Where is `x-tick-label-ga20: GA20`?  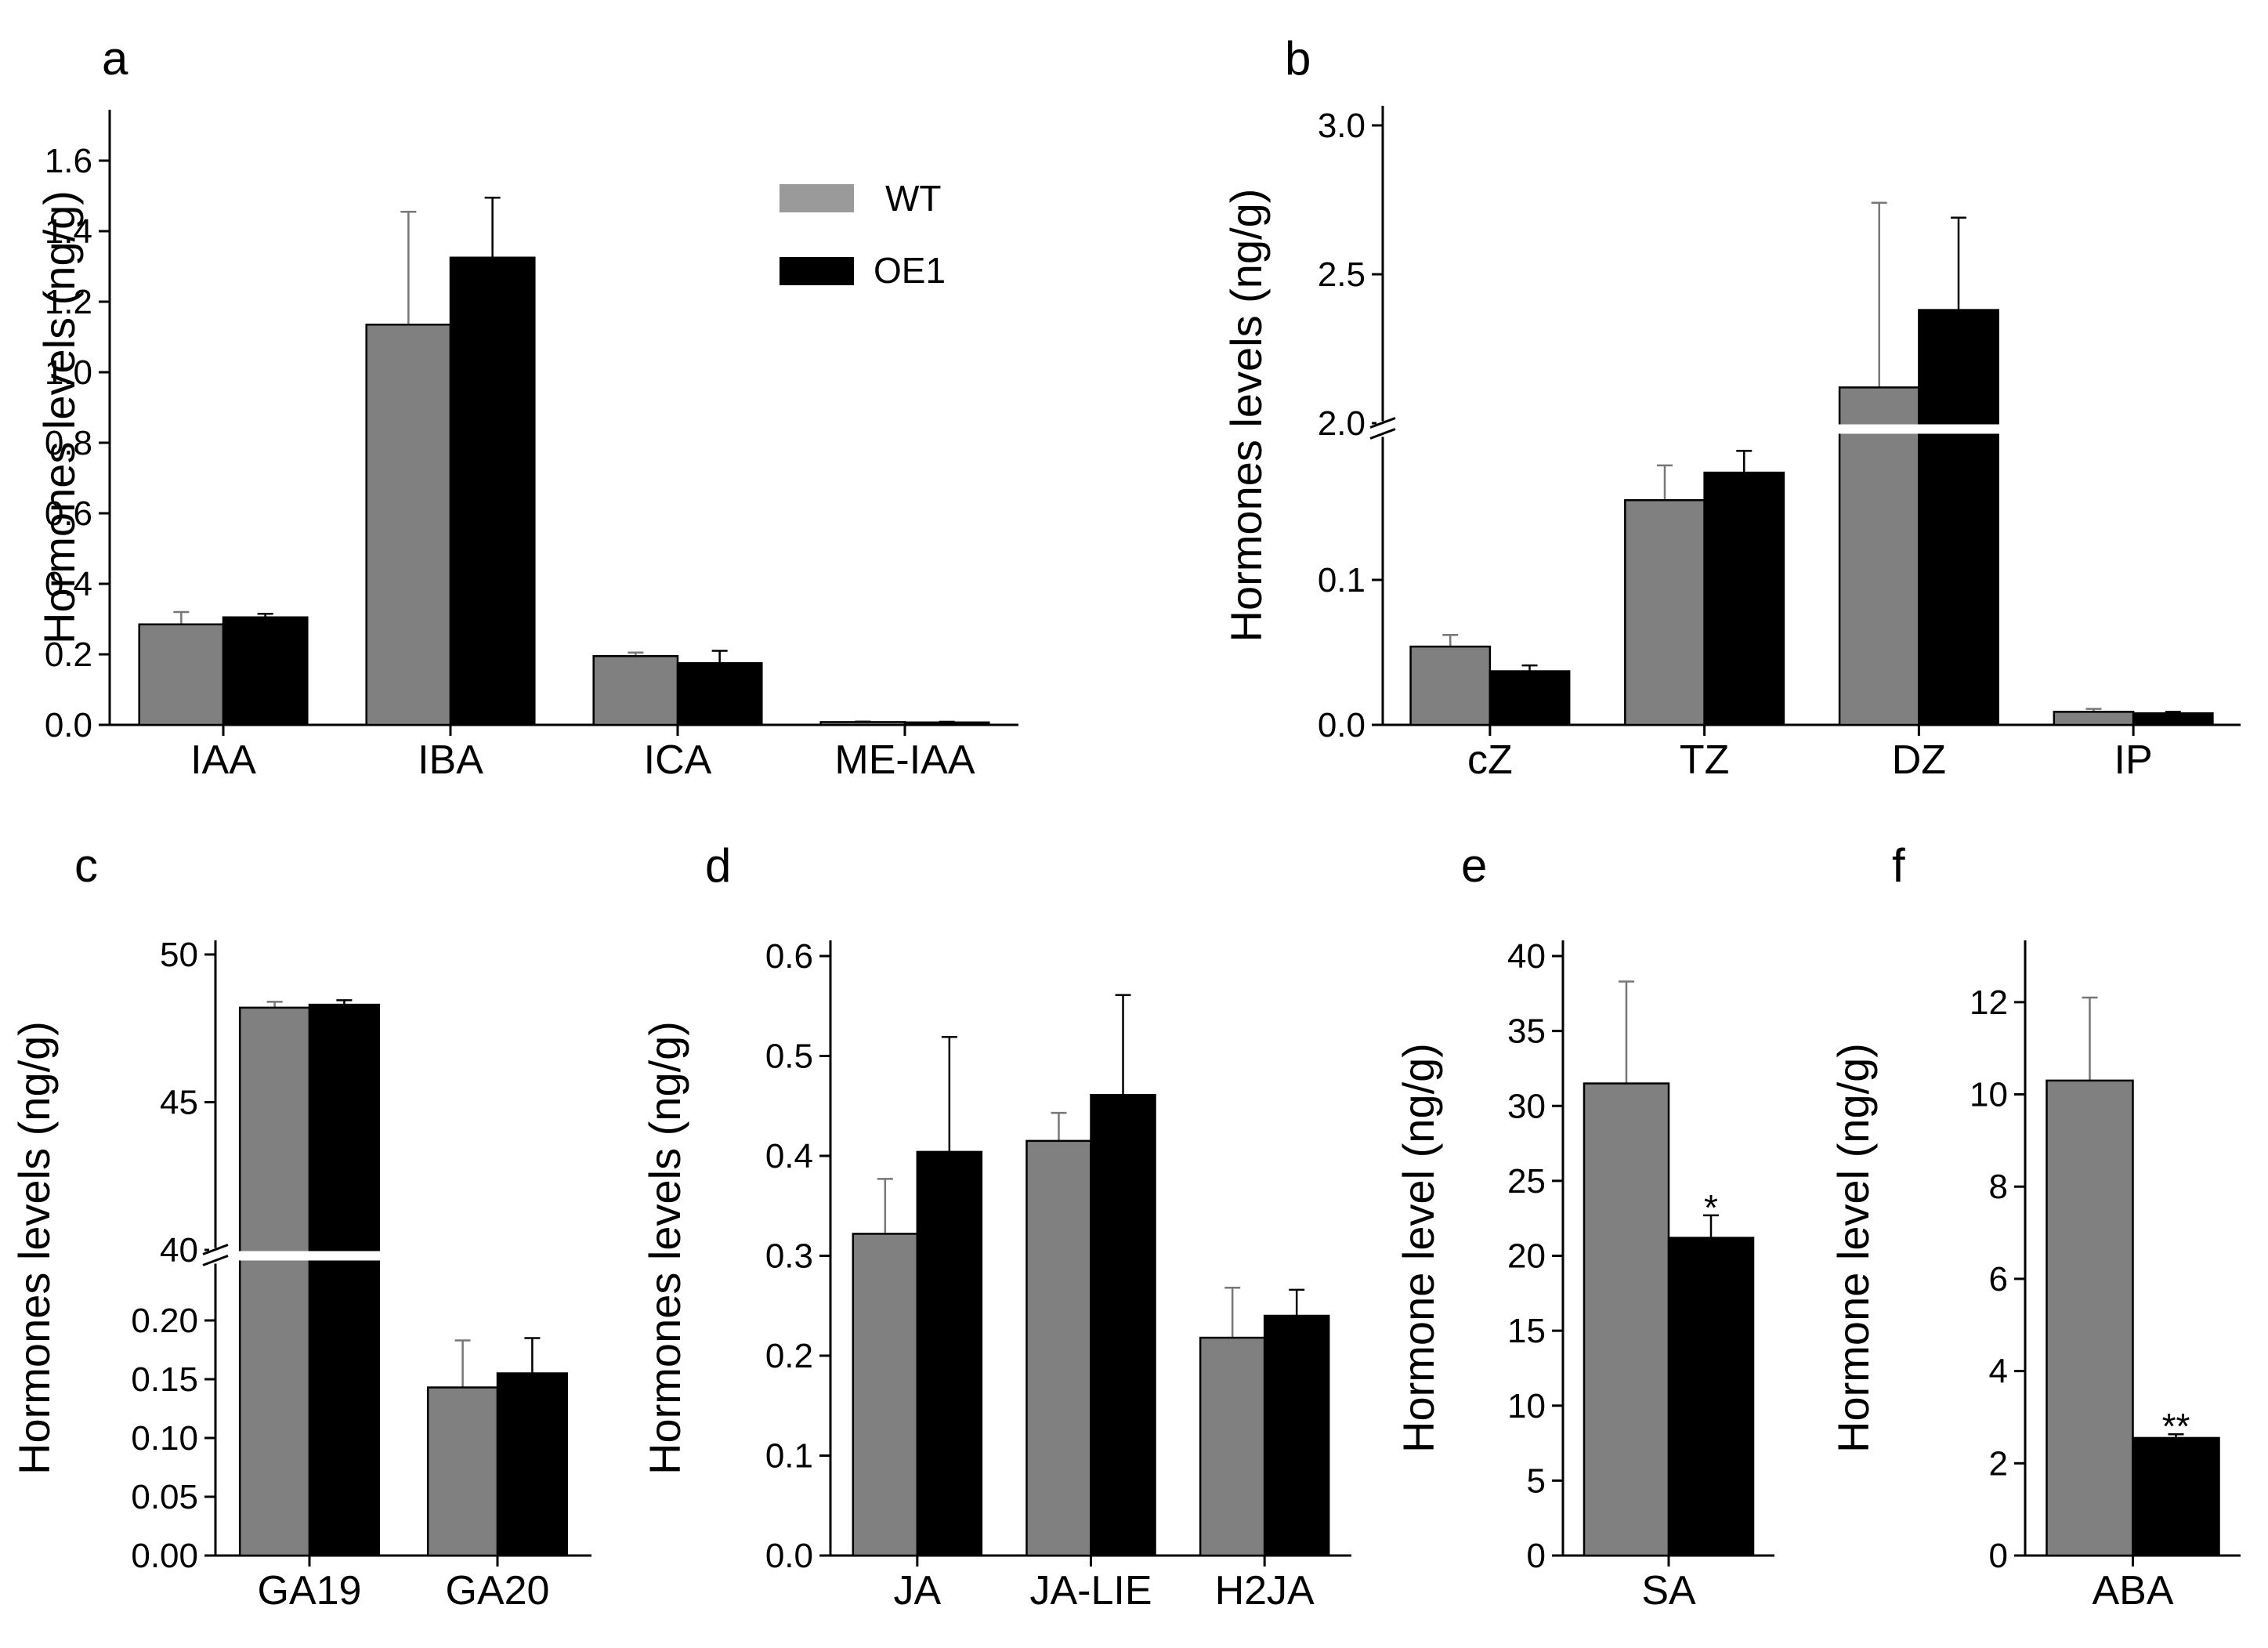
x-tick-label-ga20: GA20 is located at coordinates (498, 1591).